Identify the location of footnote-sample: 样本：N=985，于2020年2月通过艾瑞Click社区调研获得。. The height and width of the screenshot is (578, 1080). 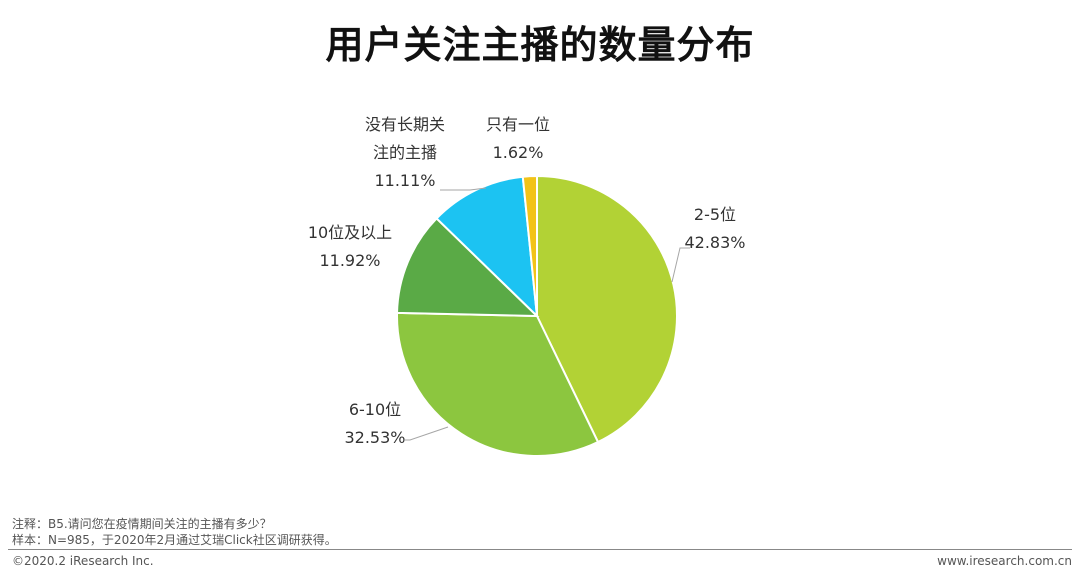
(174, 540).